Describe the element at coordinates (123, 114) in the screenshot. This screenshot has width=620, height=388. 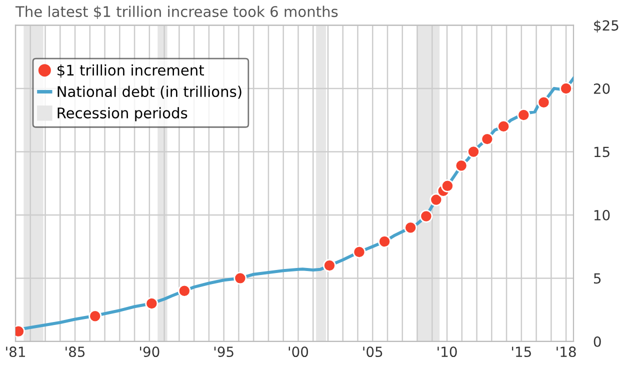
I see `band-label: Recession periods` at that location.